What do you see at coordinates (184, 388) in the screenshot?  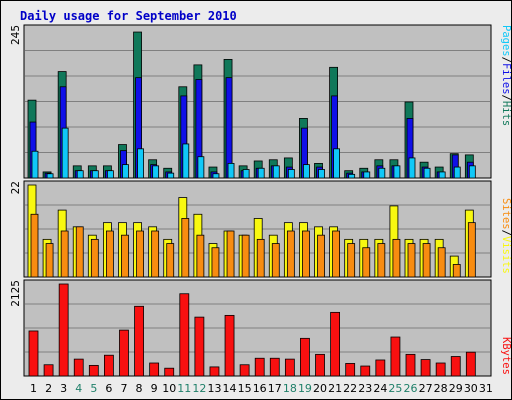 I see `day-tick-11: 11` at bounding box center [184, 388].